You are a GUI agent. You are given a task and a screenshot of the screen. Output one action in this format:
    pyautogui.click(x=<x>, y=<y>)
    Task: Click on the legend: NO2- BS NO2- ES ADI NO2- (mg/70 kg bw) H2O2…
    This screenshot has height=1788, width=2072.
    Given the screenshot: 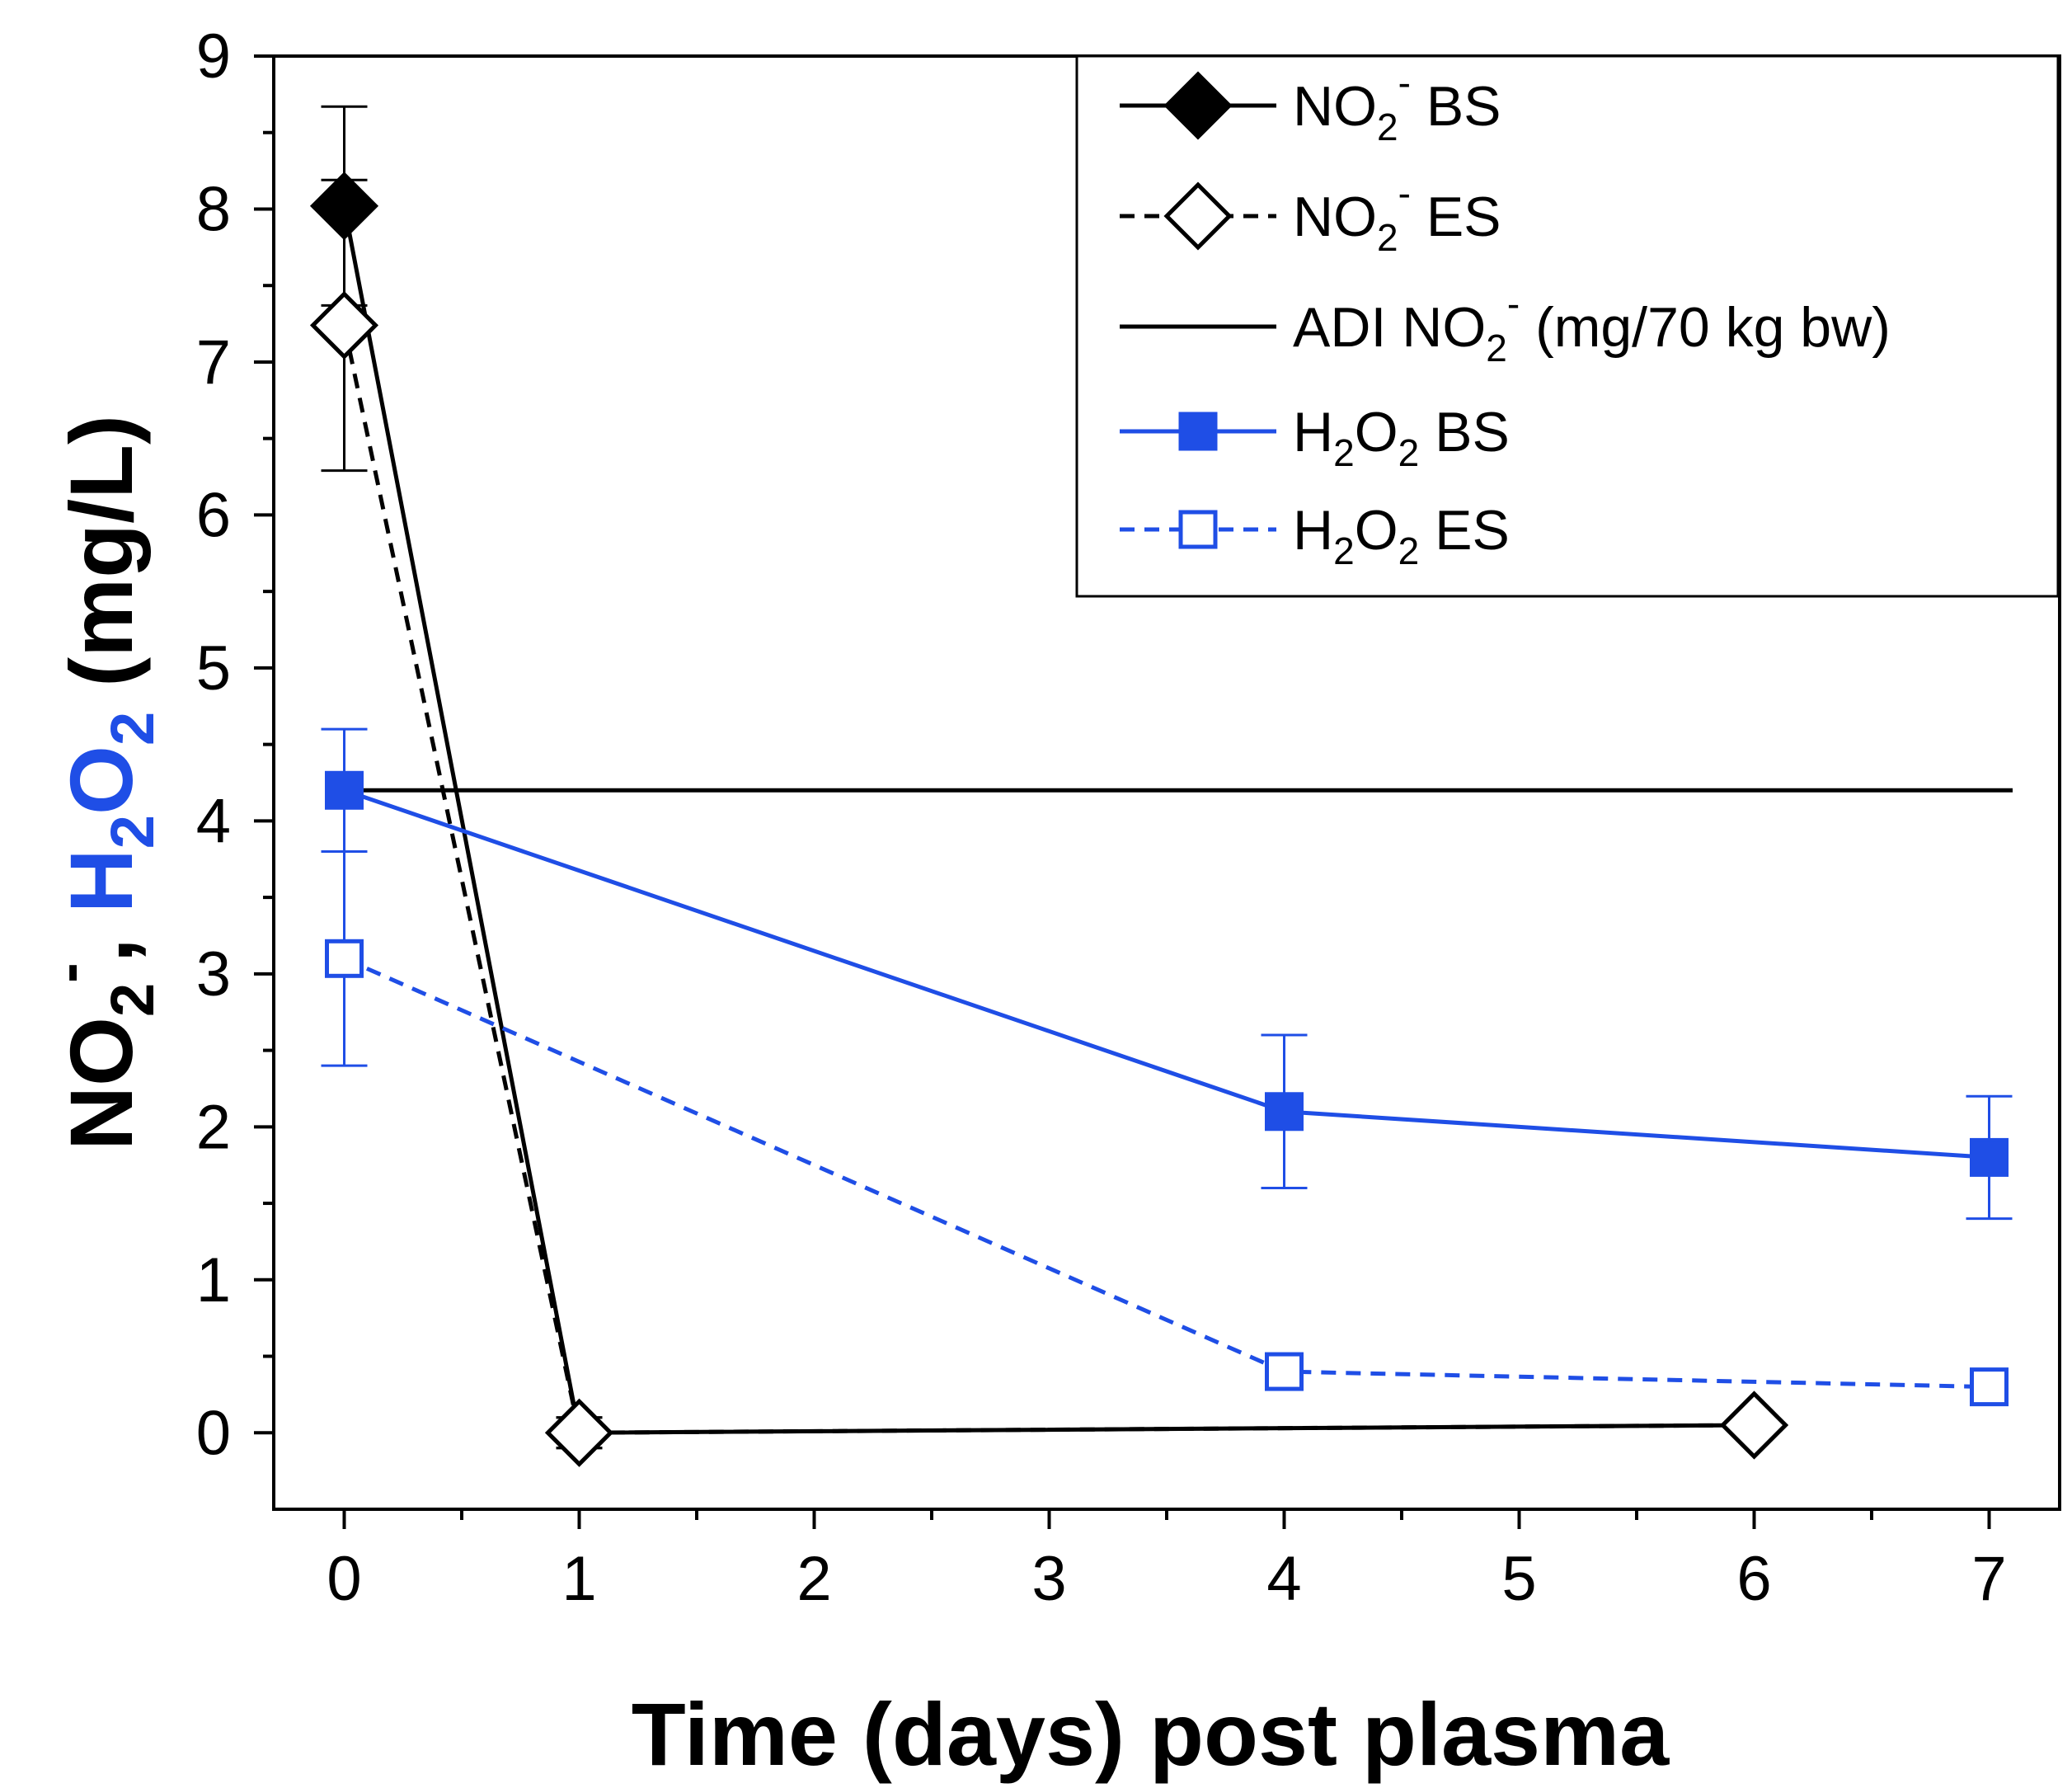 What is the action you would take?
    pyautogui.click(x=1568, y=326)
    